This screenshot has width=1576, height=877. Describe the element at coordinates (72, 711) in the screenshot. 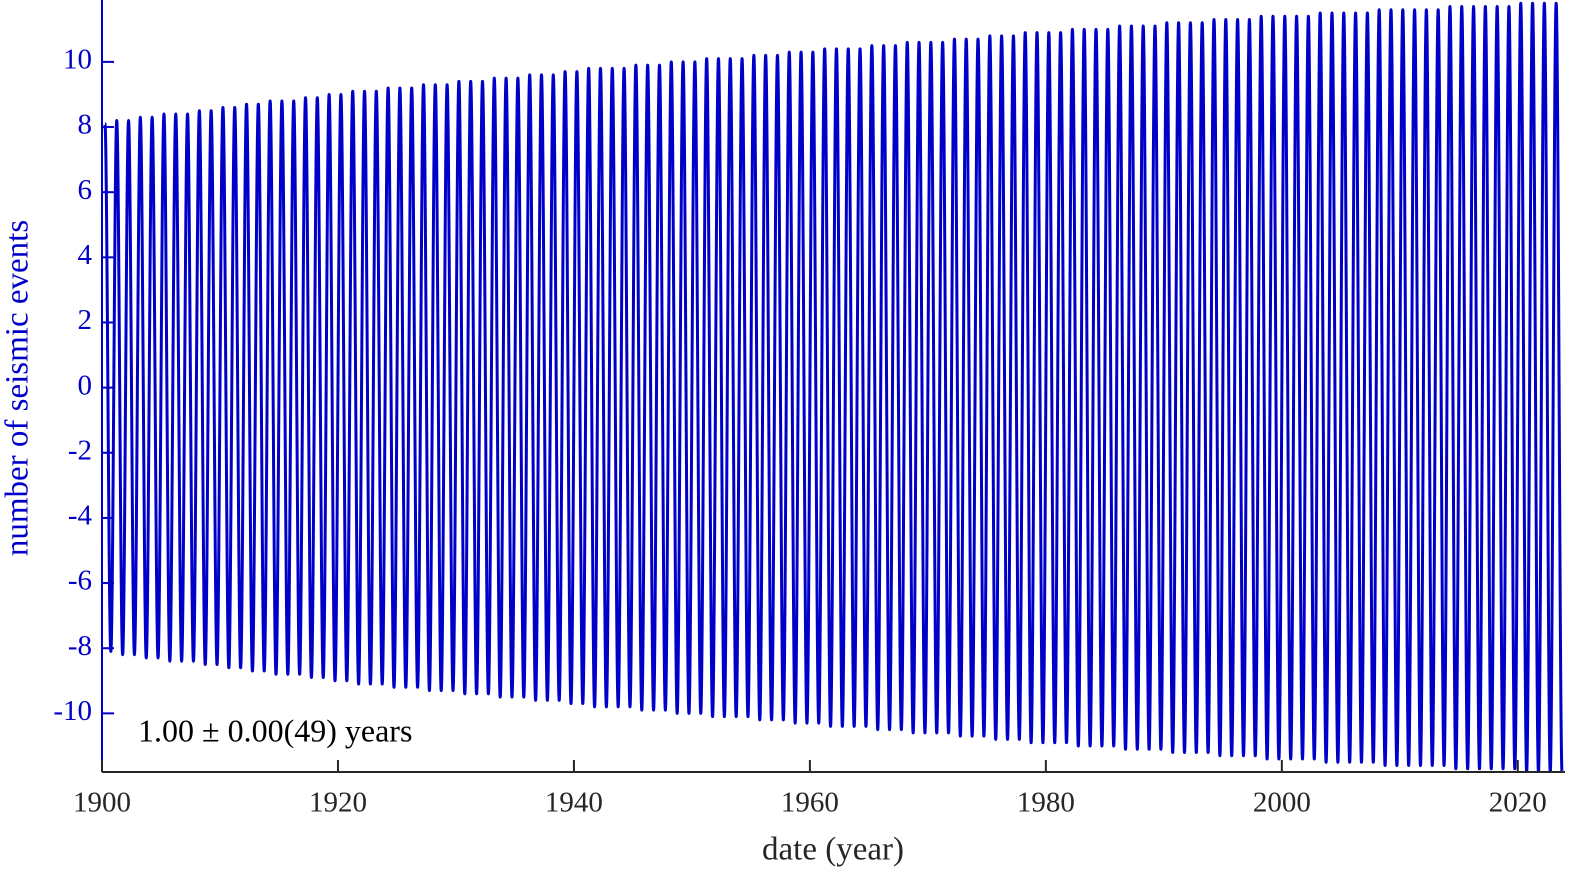

I see `y-tick-label: -10` at that location.